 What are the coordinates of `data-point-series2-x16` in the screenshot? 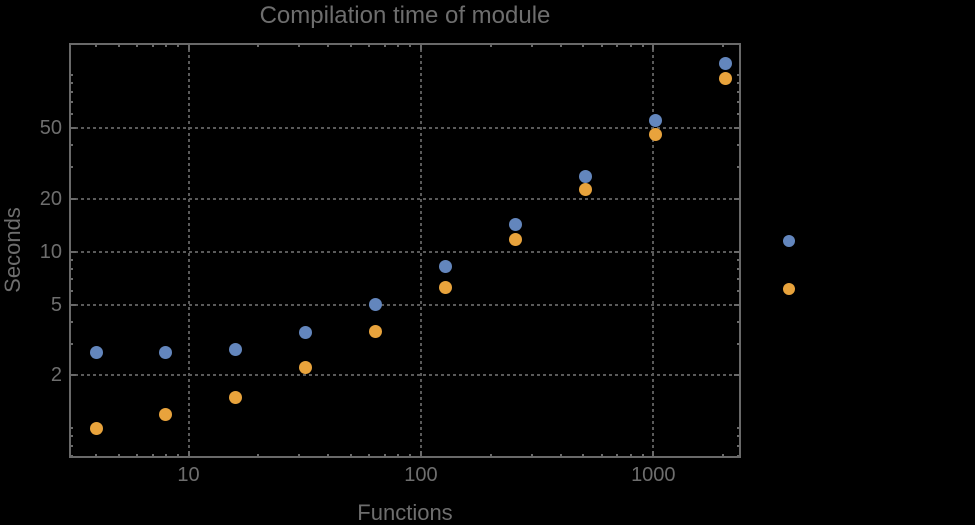 It's located at (236, 397).